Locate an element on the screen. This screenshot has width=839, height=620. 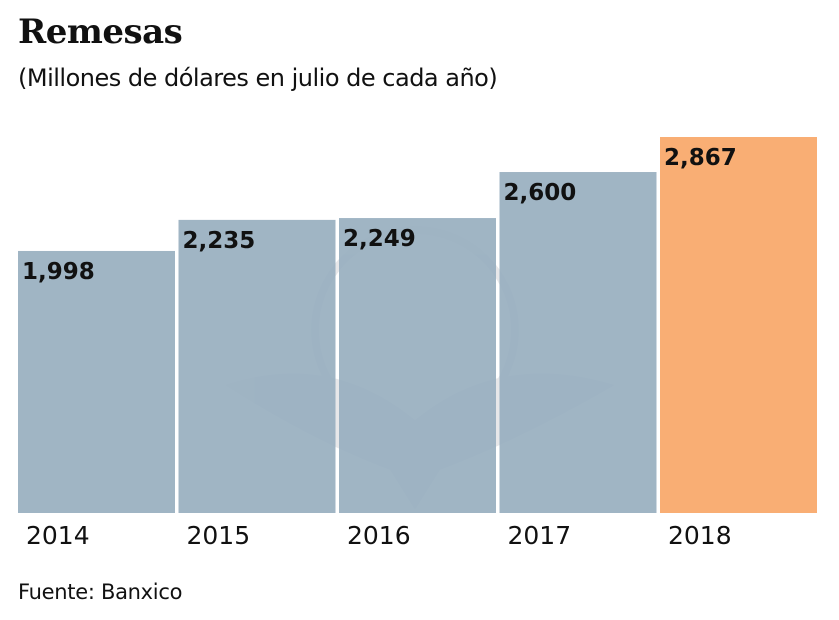
bar-2016 is located at coordinates (417, 365).